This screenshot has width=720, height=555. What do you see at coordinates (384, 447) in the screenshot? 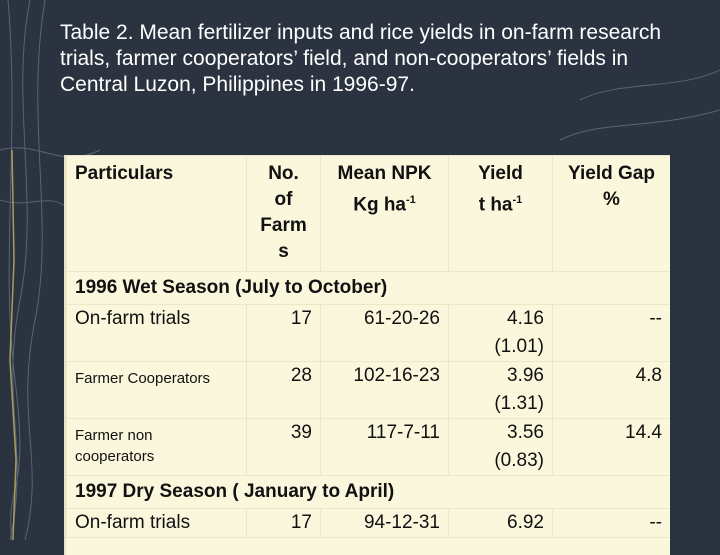
I see `cell-npk: 117-7-11` at bounding box center [384, 447].